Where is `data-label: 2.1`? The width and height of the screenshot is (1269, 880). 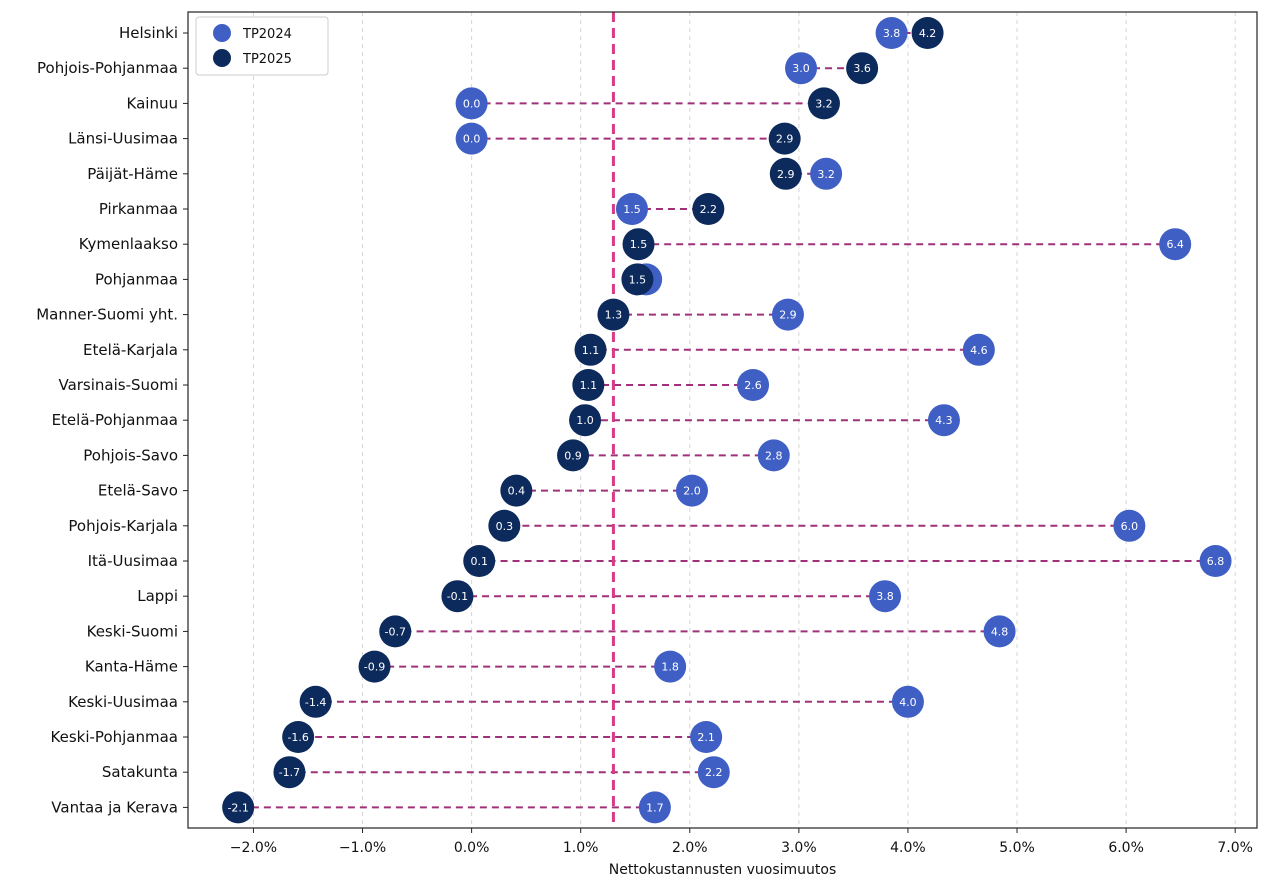 data-label: 2.1 is located at coordinates (706, 737).